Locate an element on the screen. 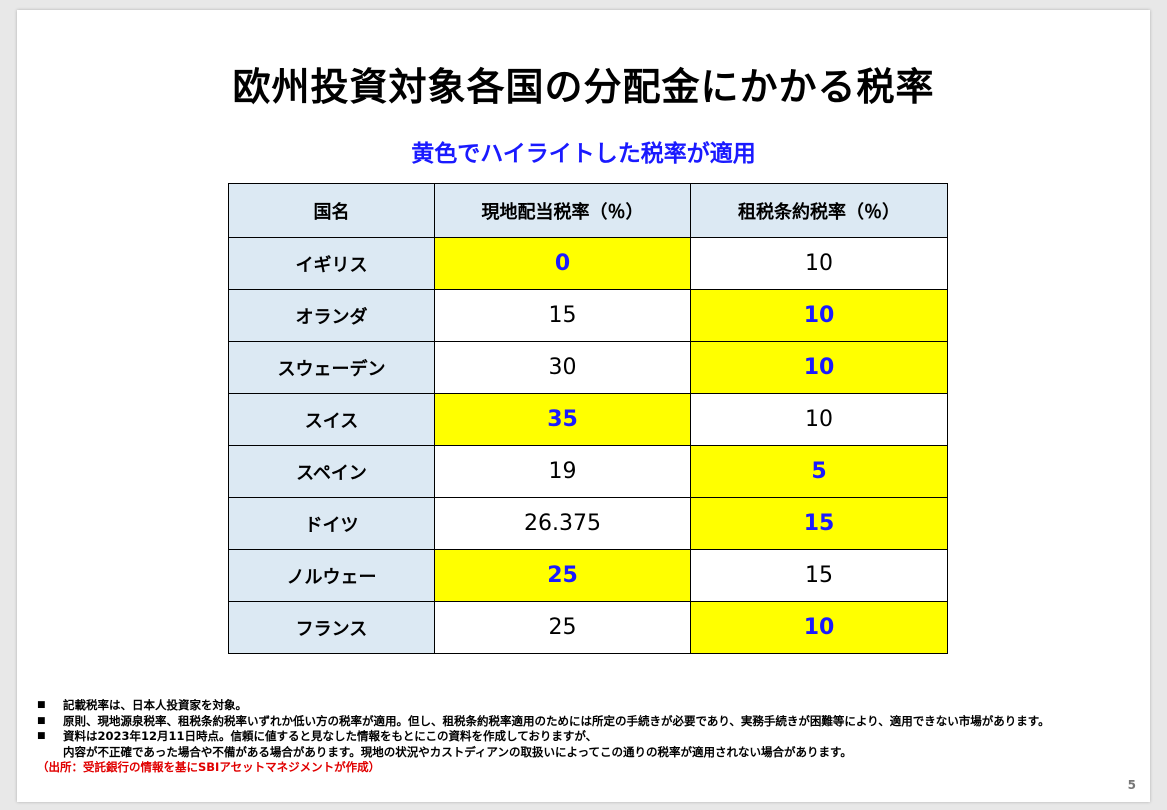  page-title: 欧州投資対象各国の分配金にかかる税率 is located at coordinates (583, 87).